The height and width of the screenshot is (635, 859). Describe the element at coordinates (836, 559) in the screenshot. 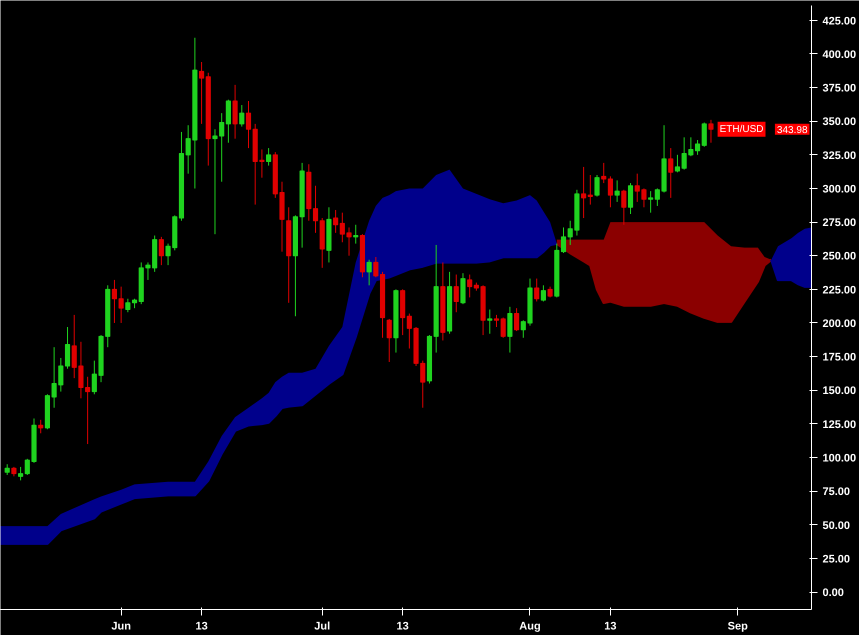

I see `y-tick-label: 25.00` at that location.